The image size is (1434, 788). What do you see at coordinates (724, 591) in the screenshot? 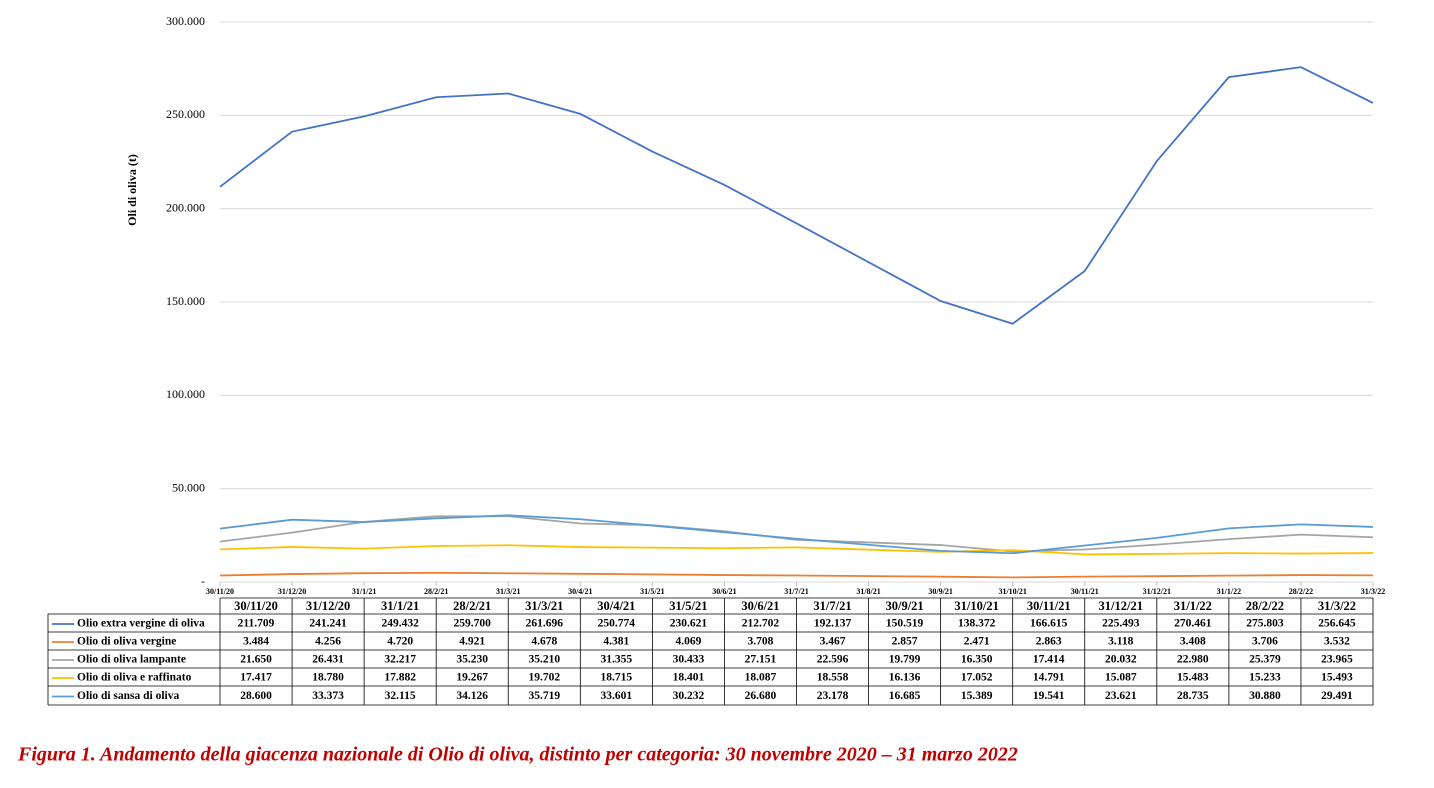
I see `x-tick-label: 30/6/21` at bounding box center [724, 591].